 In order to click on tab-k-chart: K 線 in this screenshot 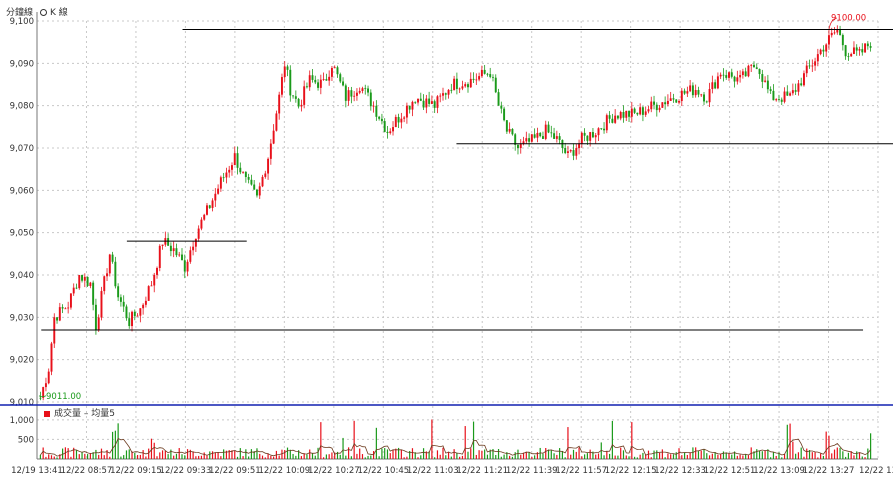, I will do `click(54, 11)`.